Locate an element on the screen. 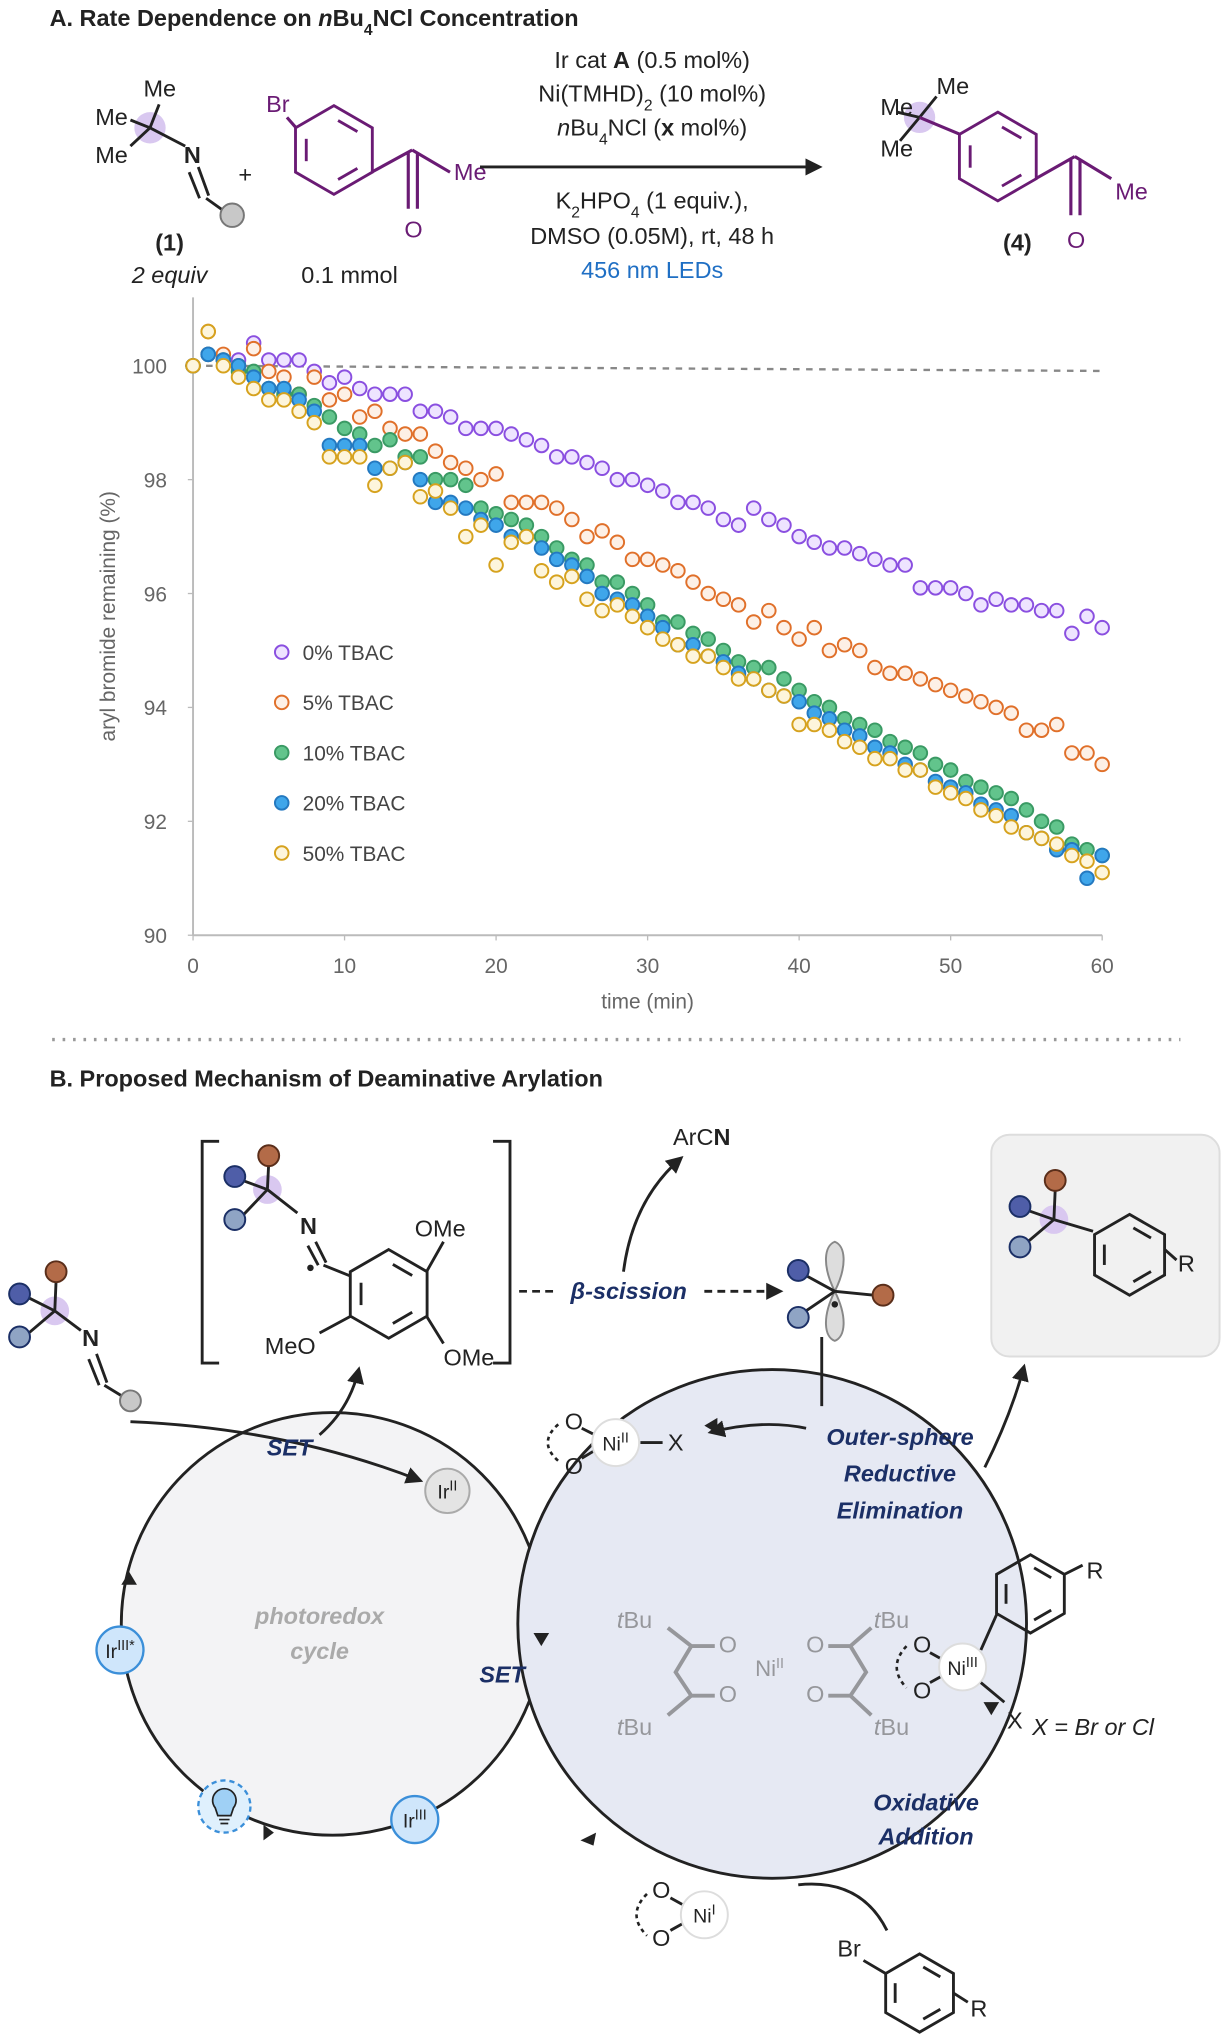 The width and height of the screenshot is (1230, 2040). y-tick-label: 90 is located at coordinates (155, 936).